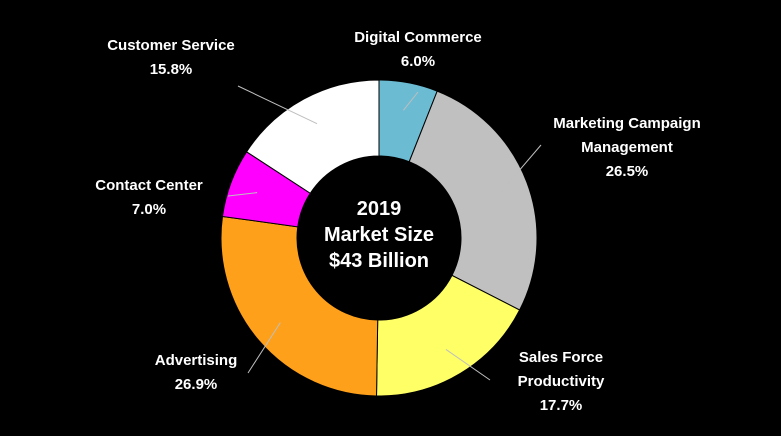  Describe the element at coordinates (299, 306) in the screenshot. I see `slice-advertising` at that location.